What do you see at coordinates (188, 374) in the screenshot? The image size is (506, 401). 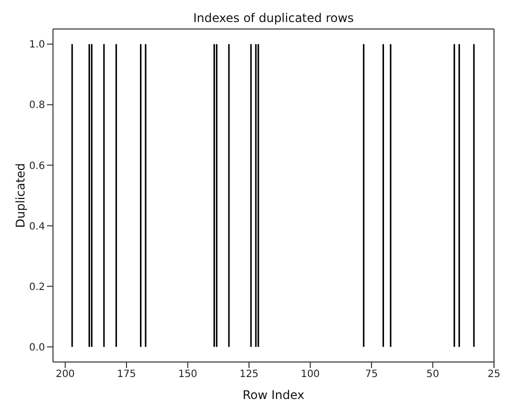 I see `x-tick-label: 150` at bounding box center [188, 374].